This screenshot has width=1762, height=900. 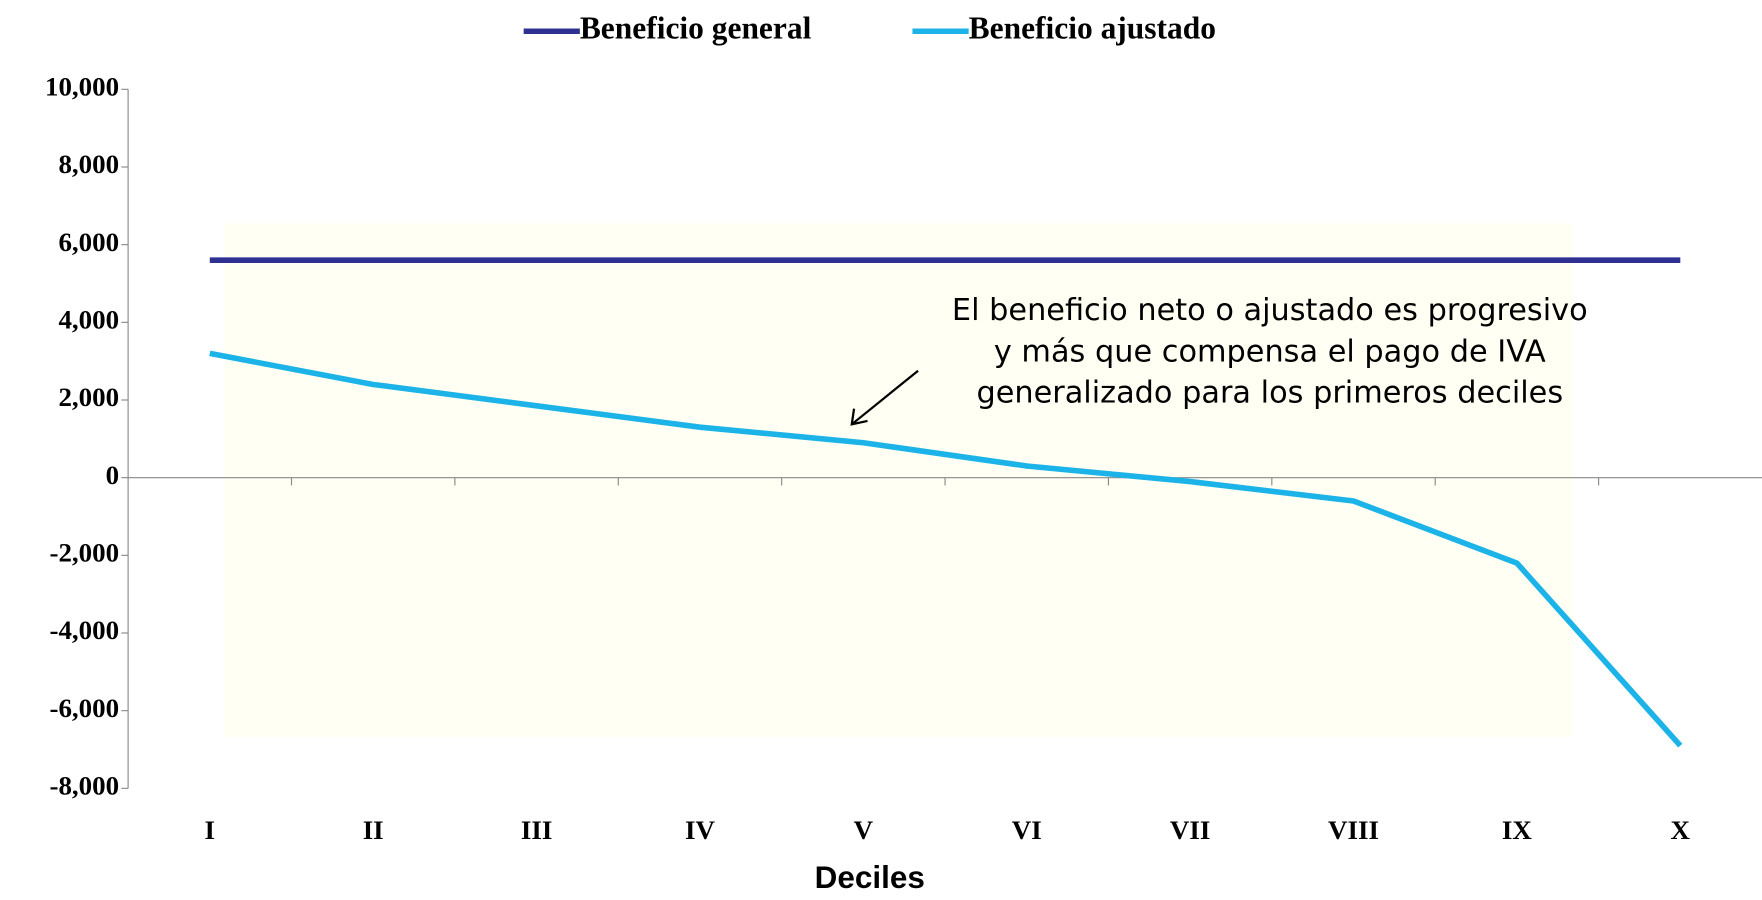 What do you see at coordinates (864, 830) in the screenshot?
I see `x-tick-label: V` at bounding box center [864, 830].